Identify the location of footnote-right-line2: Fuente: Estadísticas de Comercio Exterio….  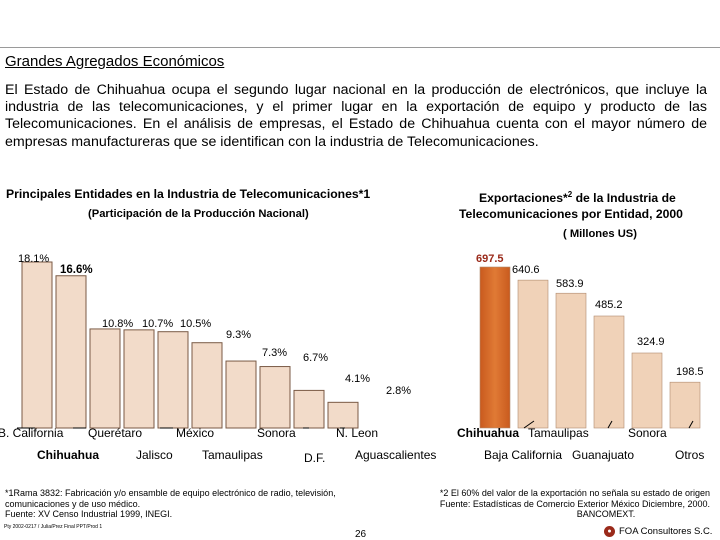
(574, 503).